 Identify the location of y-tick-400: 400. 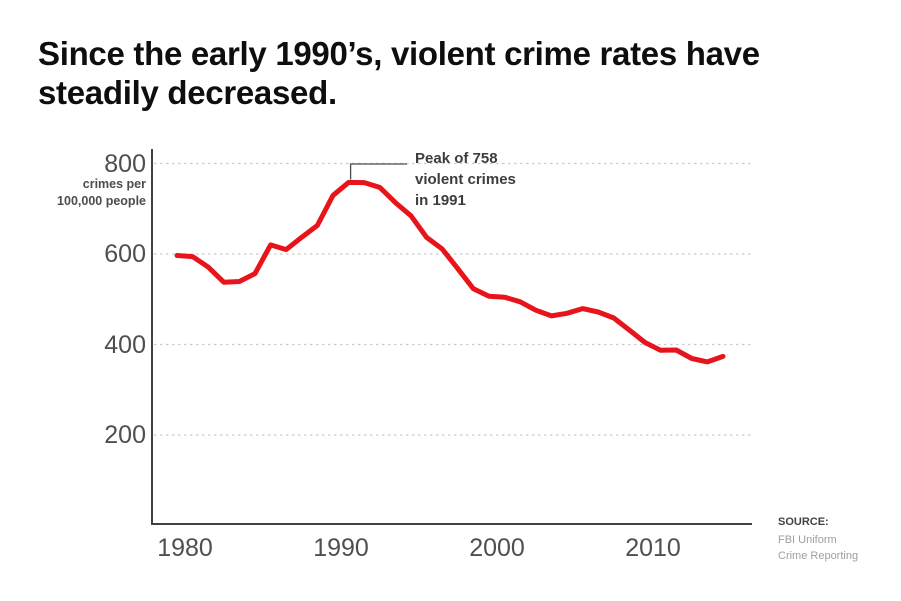
(125, 345).